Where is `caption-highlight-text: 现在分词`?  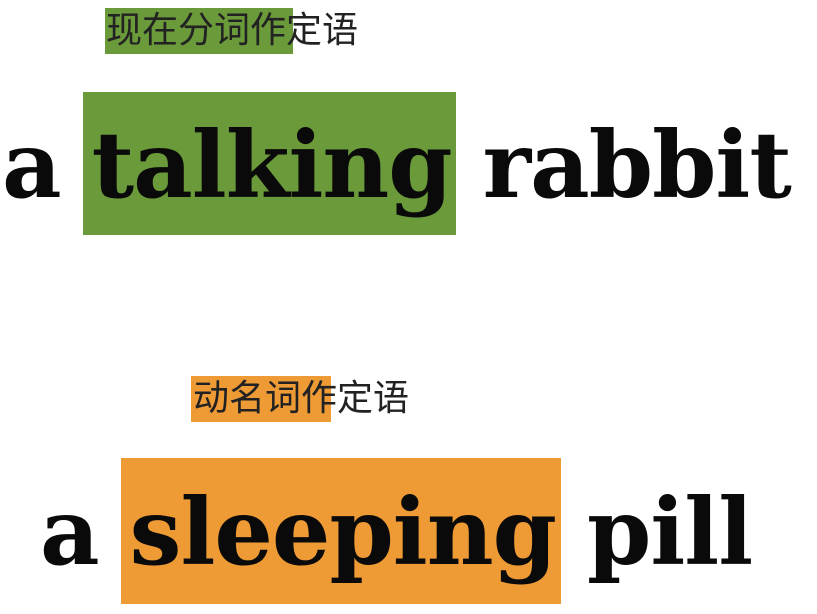 caption-highlight-text: 现在分词 is located at coordinates (178, 30).